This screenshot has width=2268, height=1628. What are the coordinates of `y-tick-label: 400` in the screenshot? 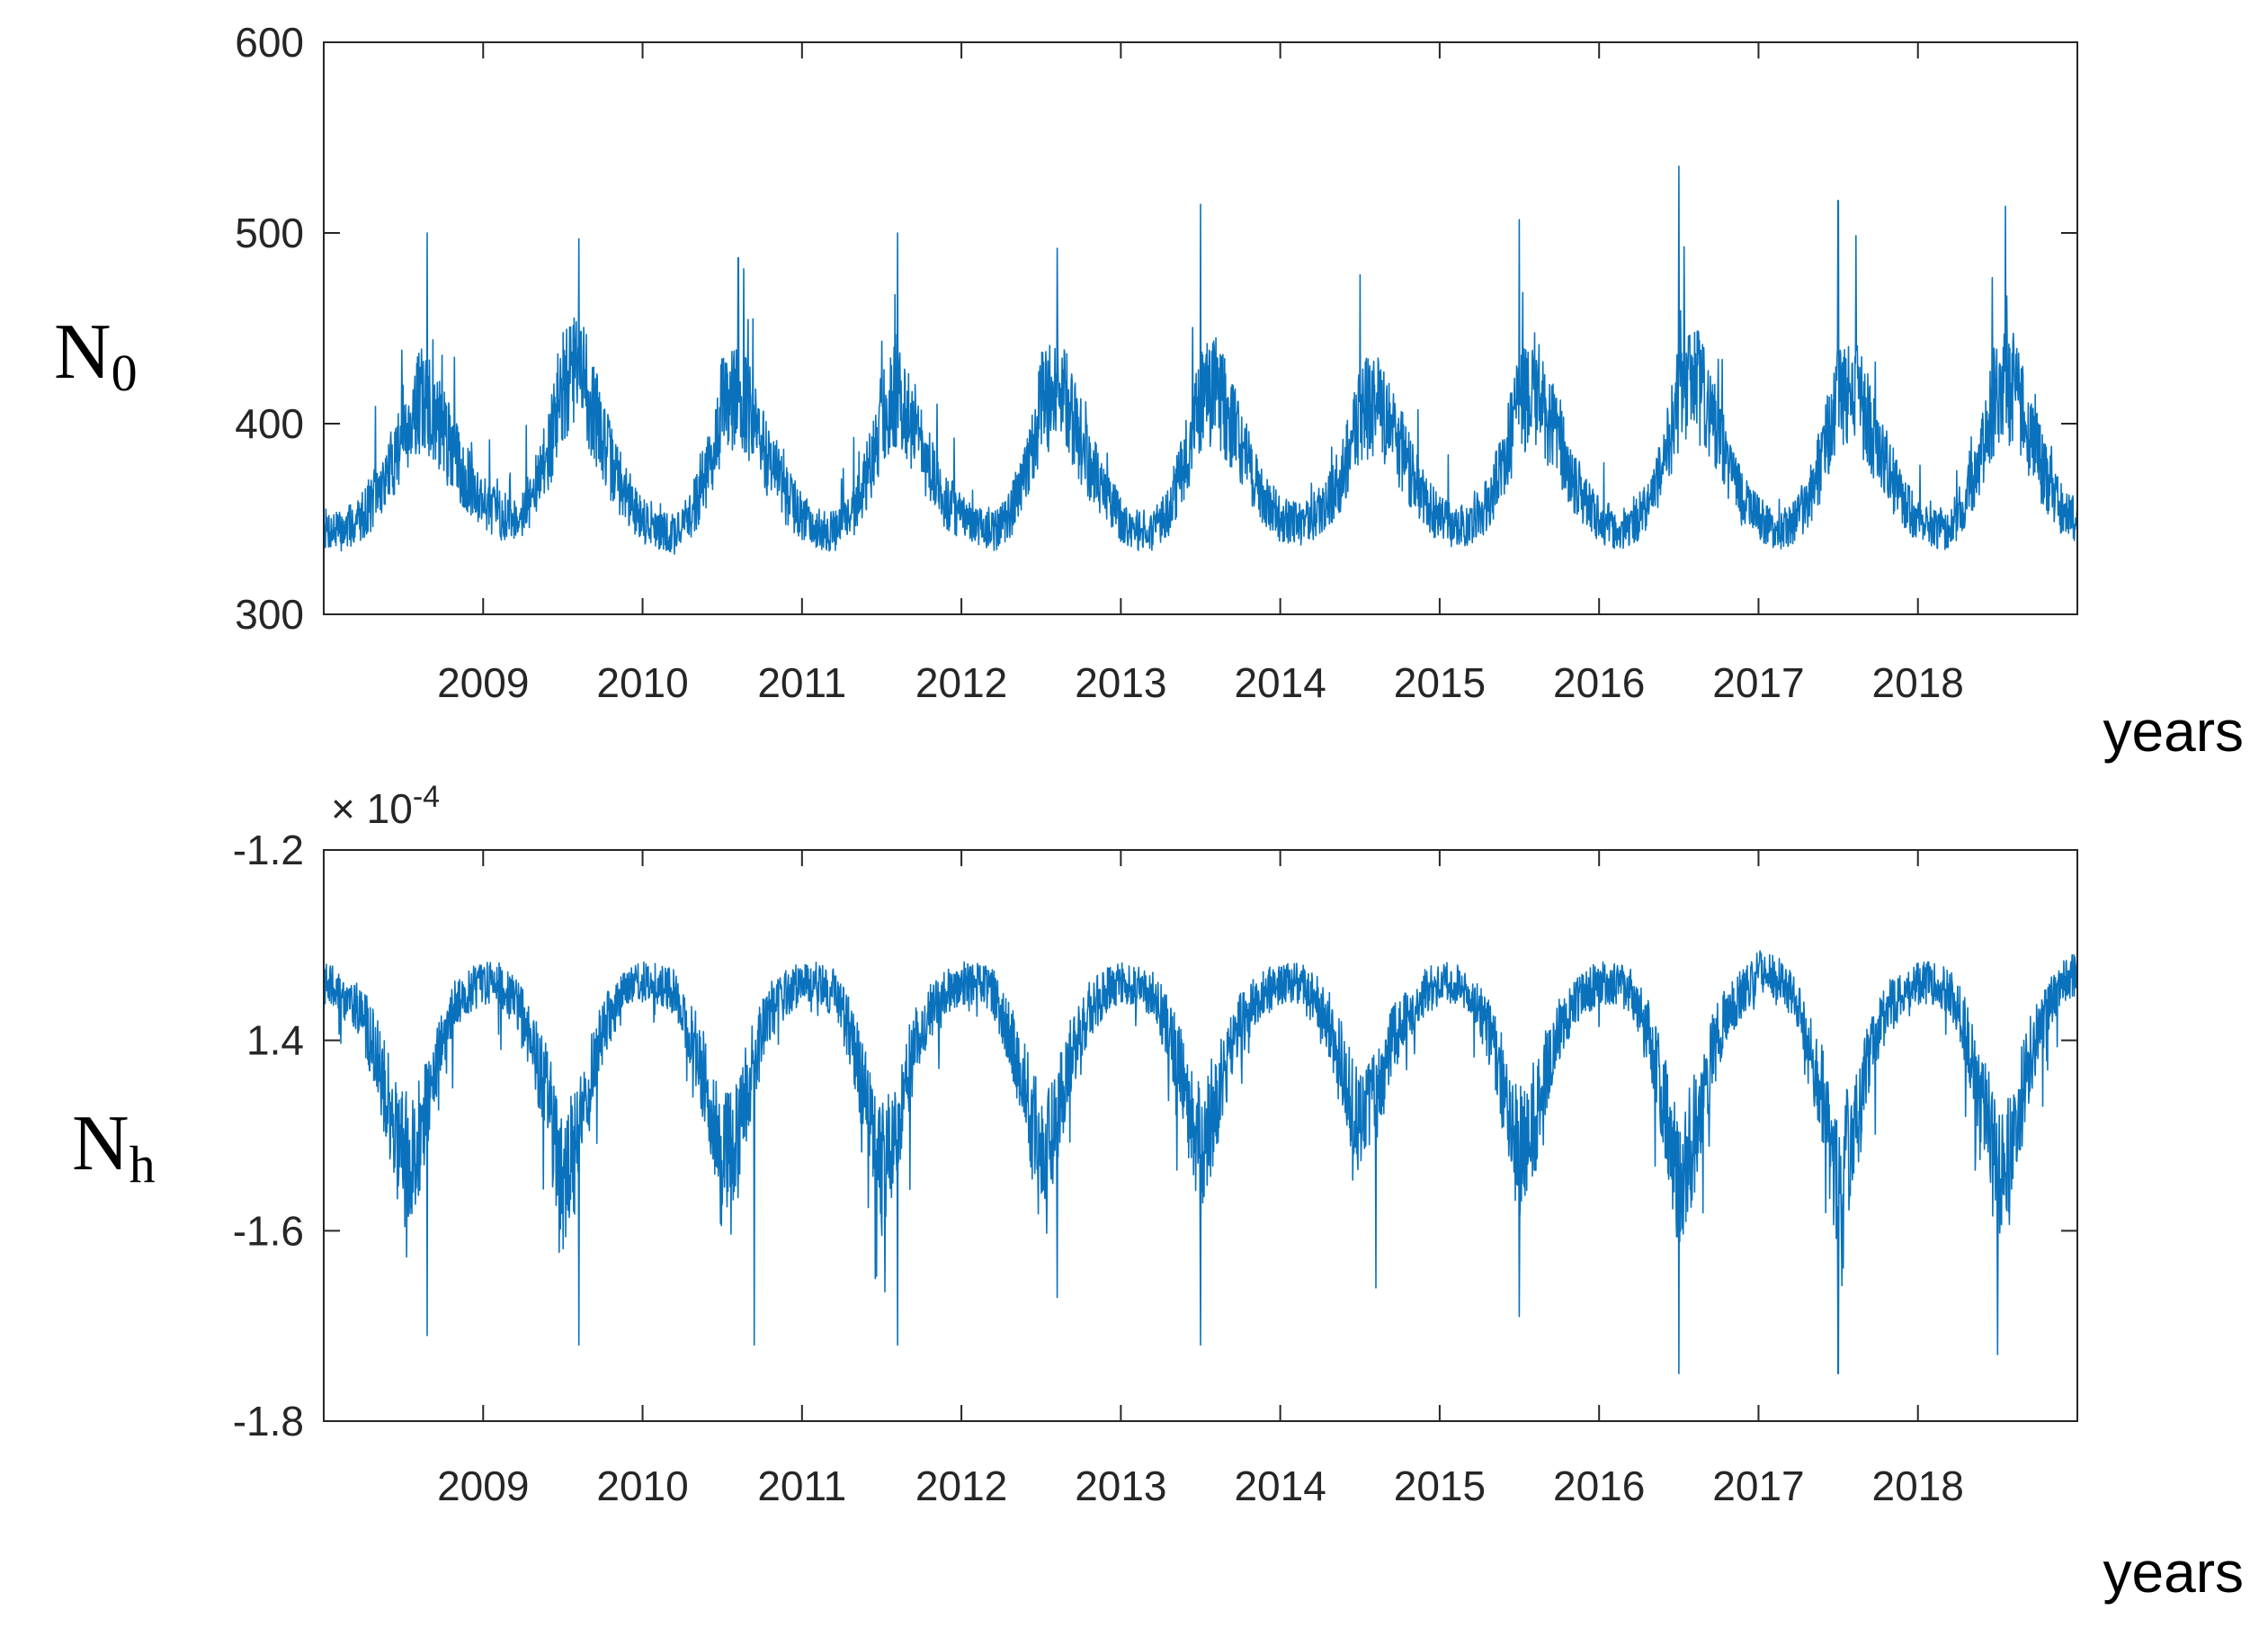 It's located at (269, 423).